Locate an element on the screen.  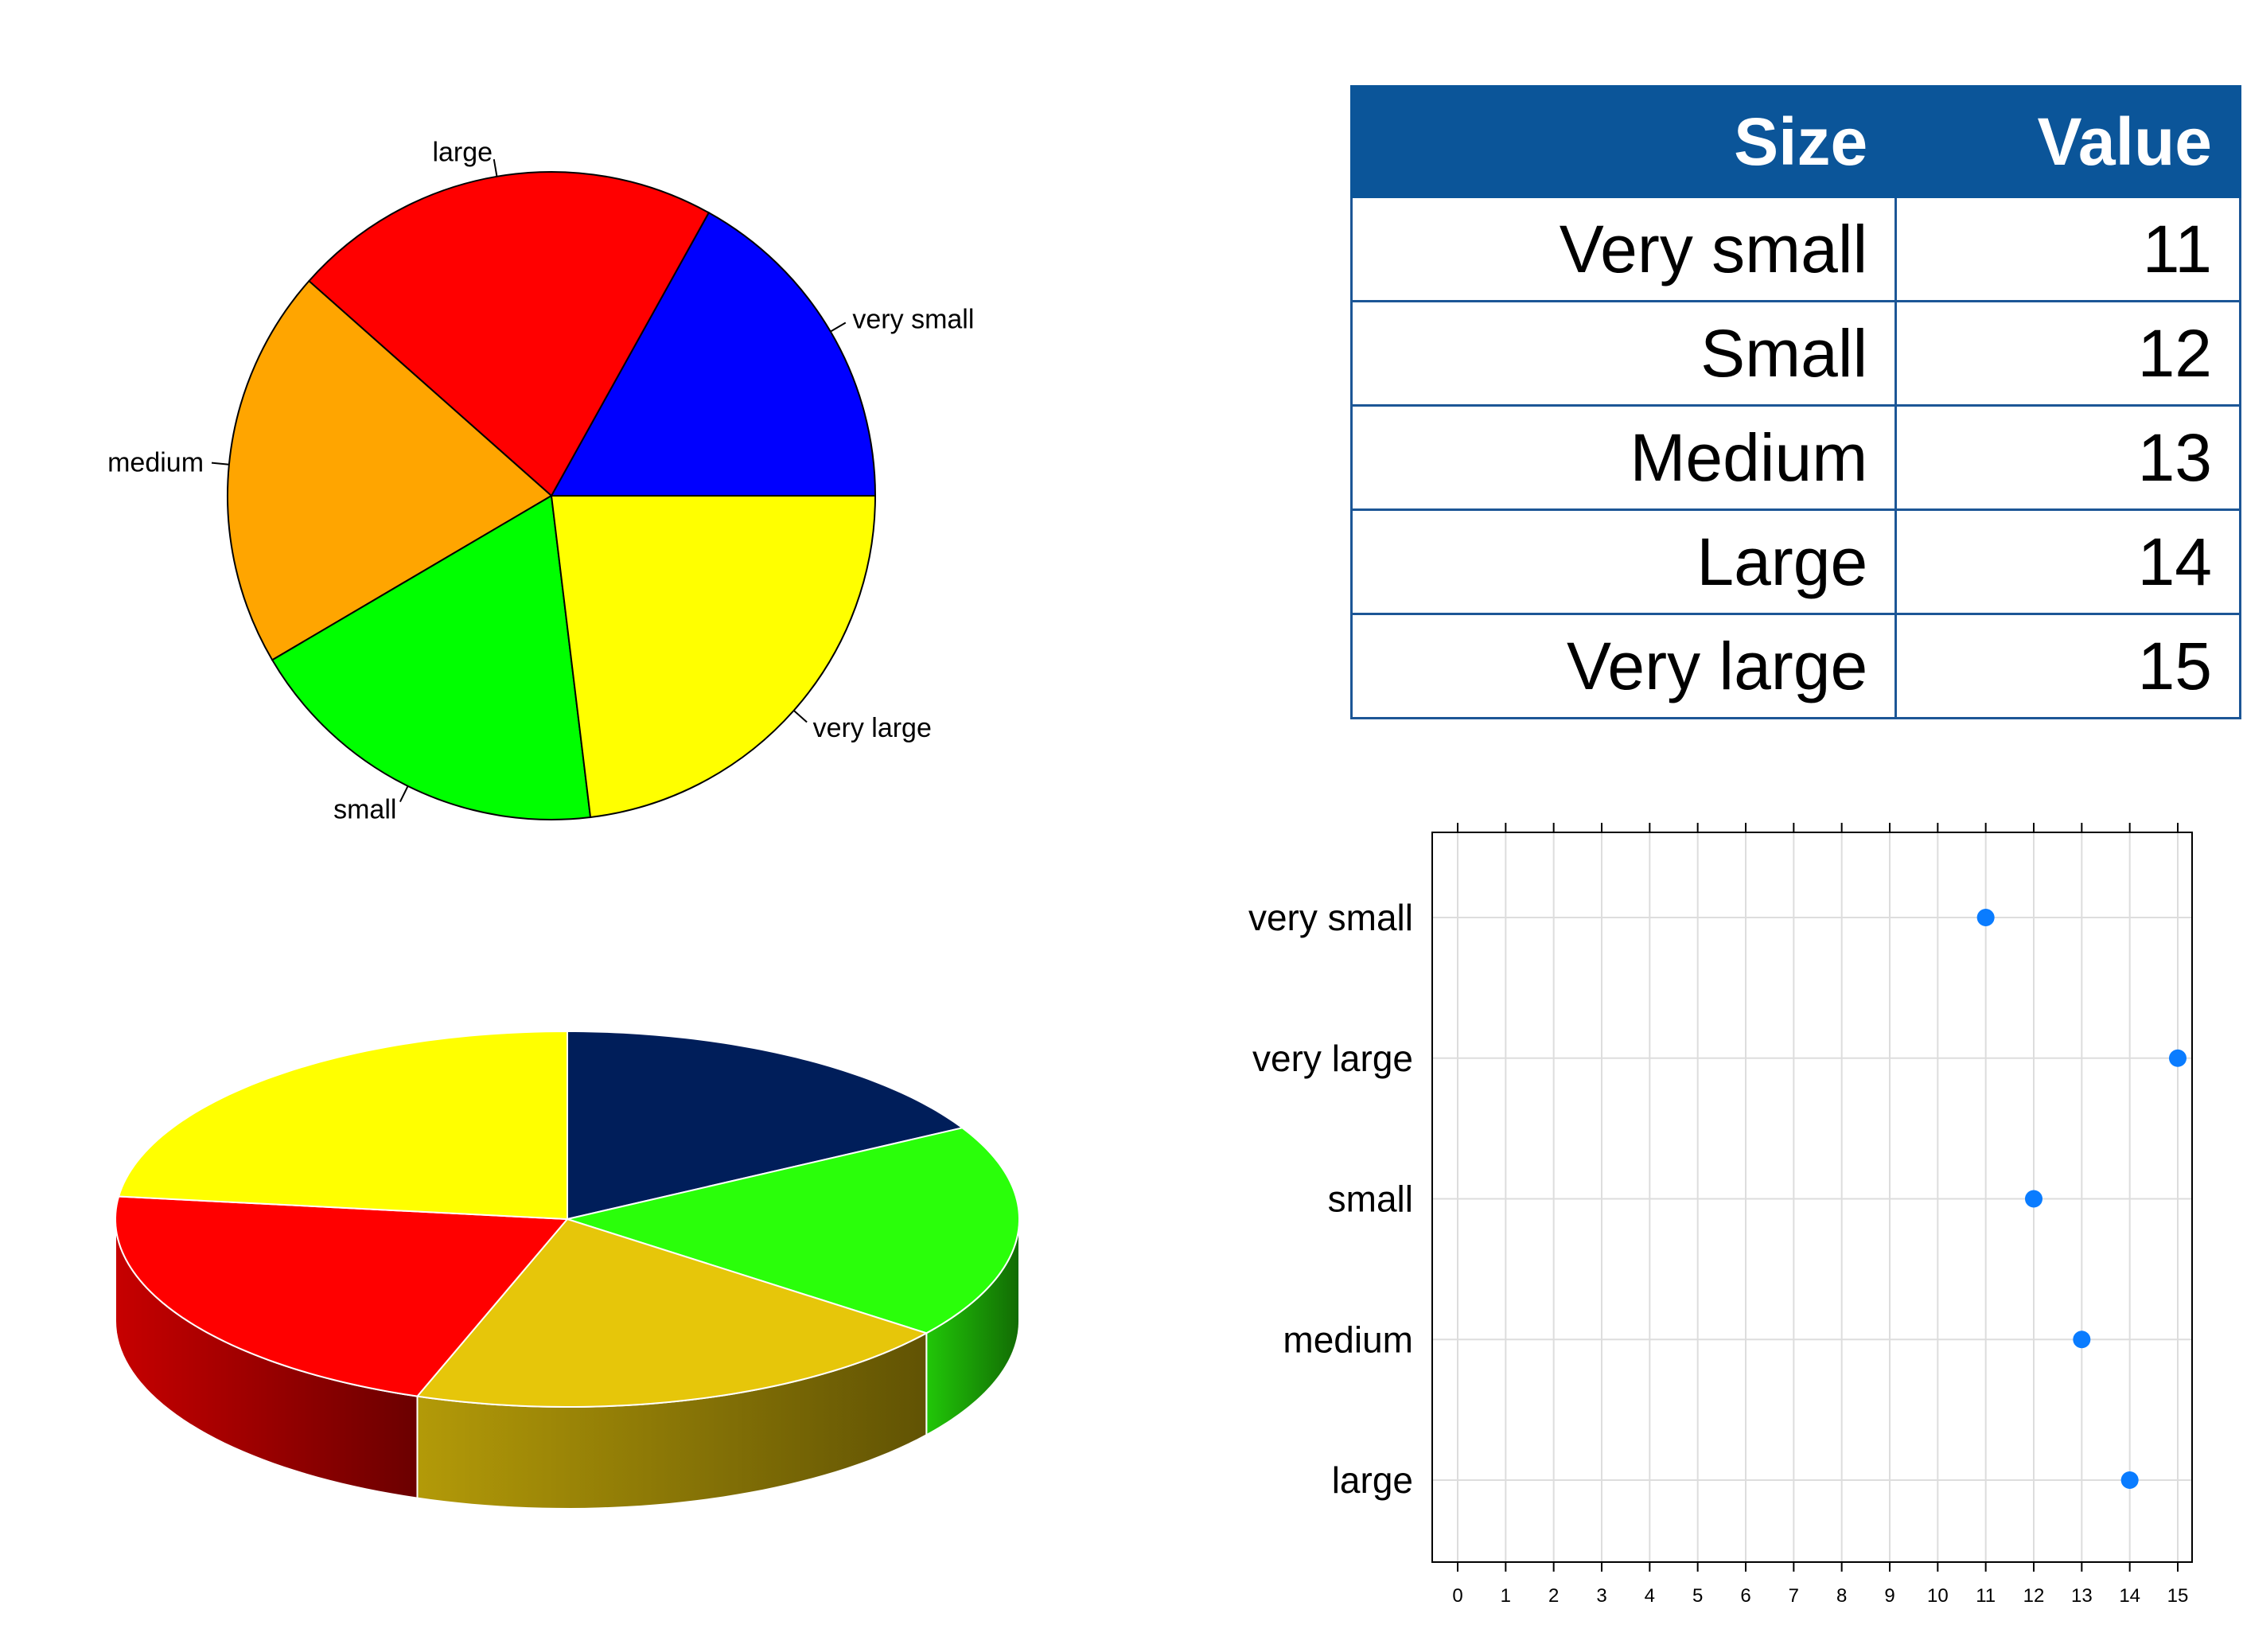
pie-3d-slice-very-large is located at coordinates (343, 1125).